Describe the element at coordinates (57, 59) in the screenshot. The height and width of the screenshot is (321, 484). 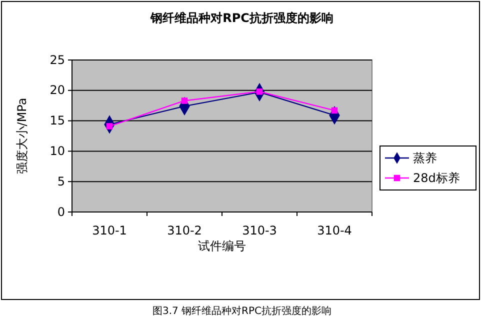
I see `y-tick-label: 25` at that location.